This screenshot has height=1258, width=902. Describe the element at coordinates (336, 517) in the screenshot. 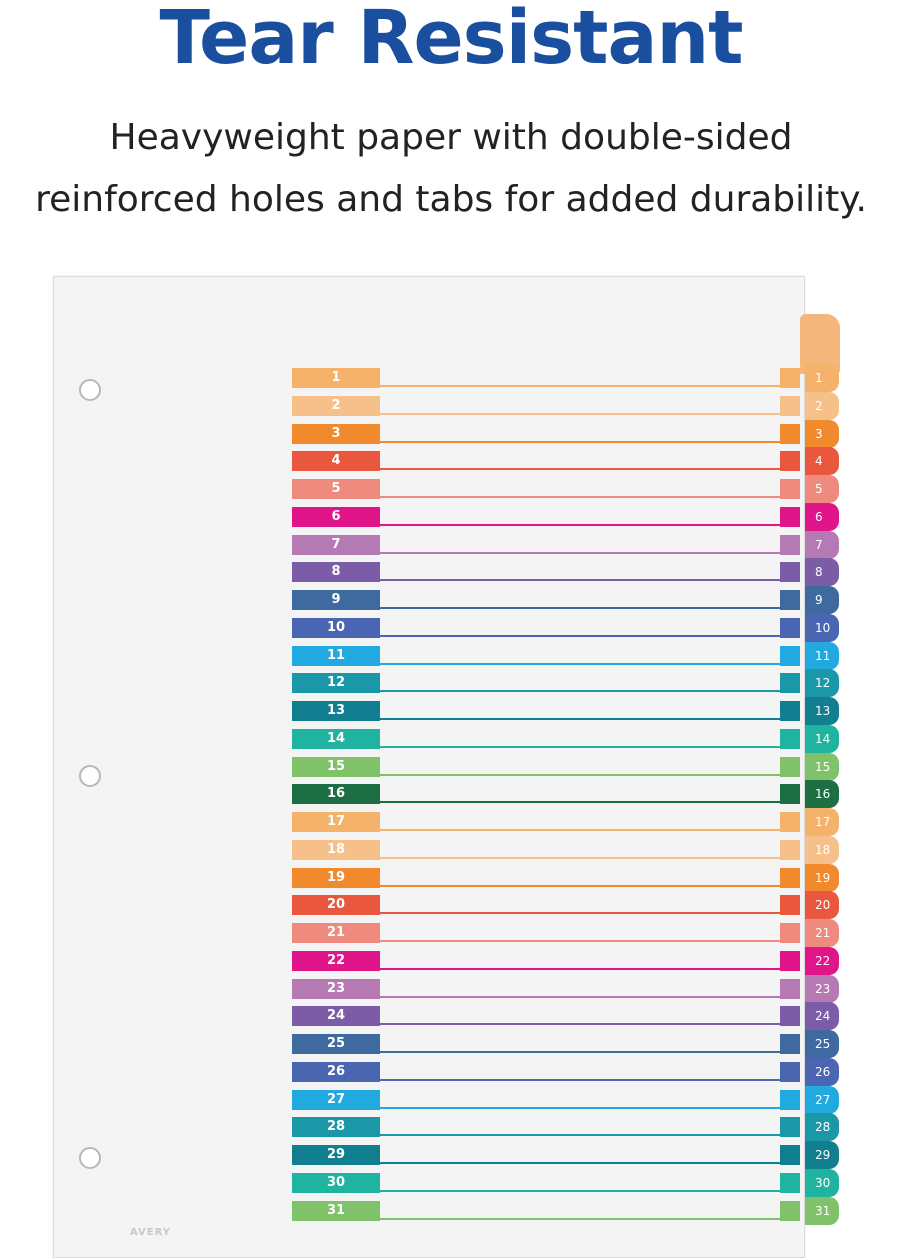

I see `tab-number-label: 6` at that location.